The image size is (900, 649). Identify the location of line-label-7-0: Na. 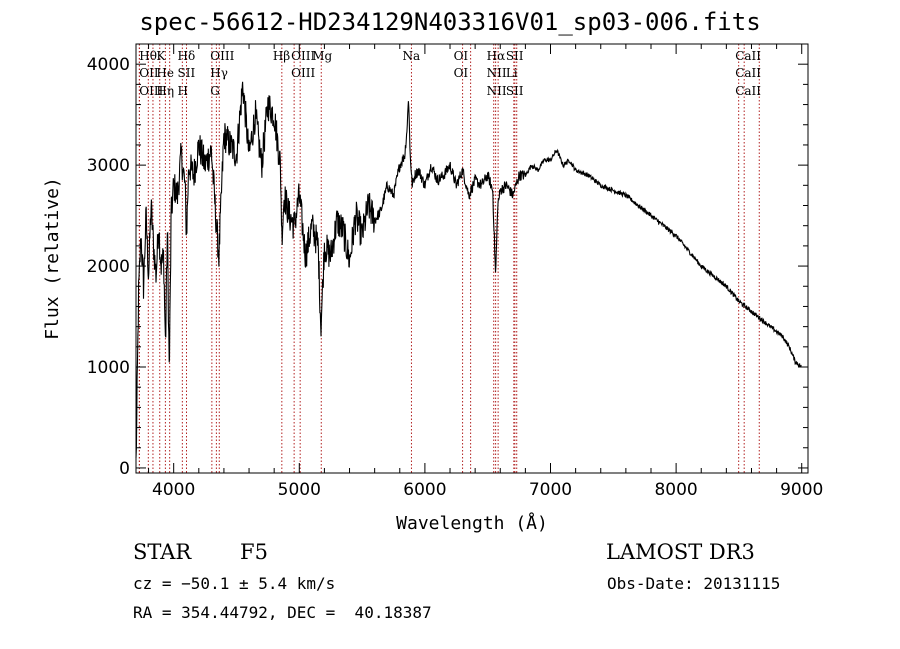
(411, 56).